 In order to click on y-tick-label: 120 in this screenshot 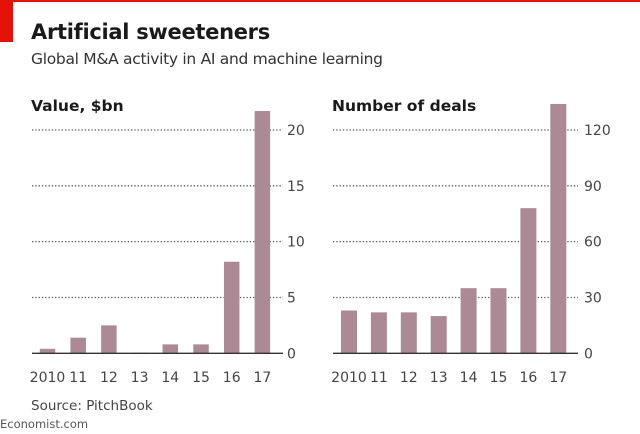, I will do `click(597, 131)`.